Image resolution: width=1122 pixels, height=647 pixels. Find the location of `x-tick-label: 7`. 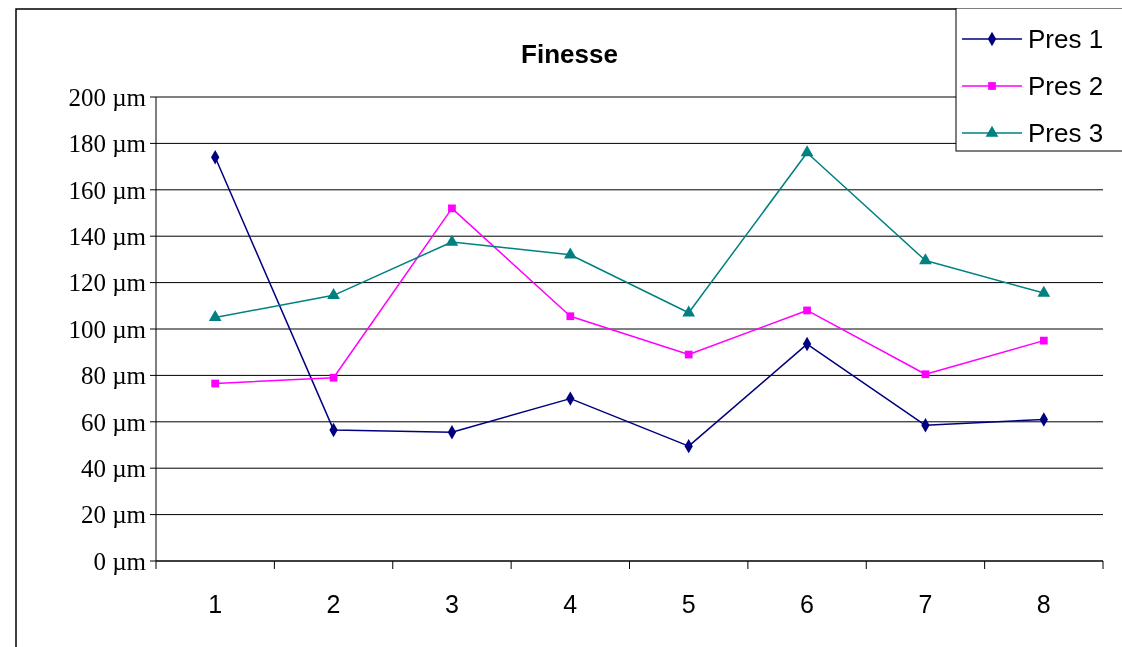

x-tick-label: 7 is located at coordinates (925, 604).